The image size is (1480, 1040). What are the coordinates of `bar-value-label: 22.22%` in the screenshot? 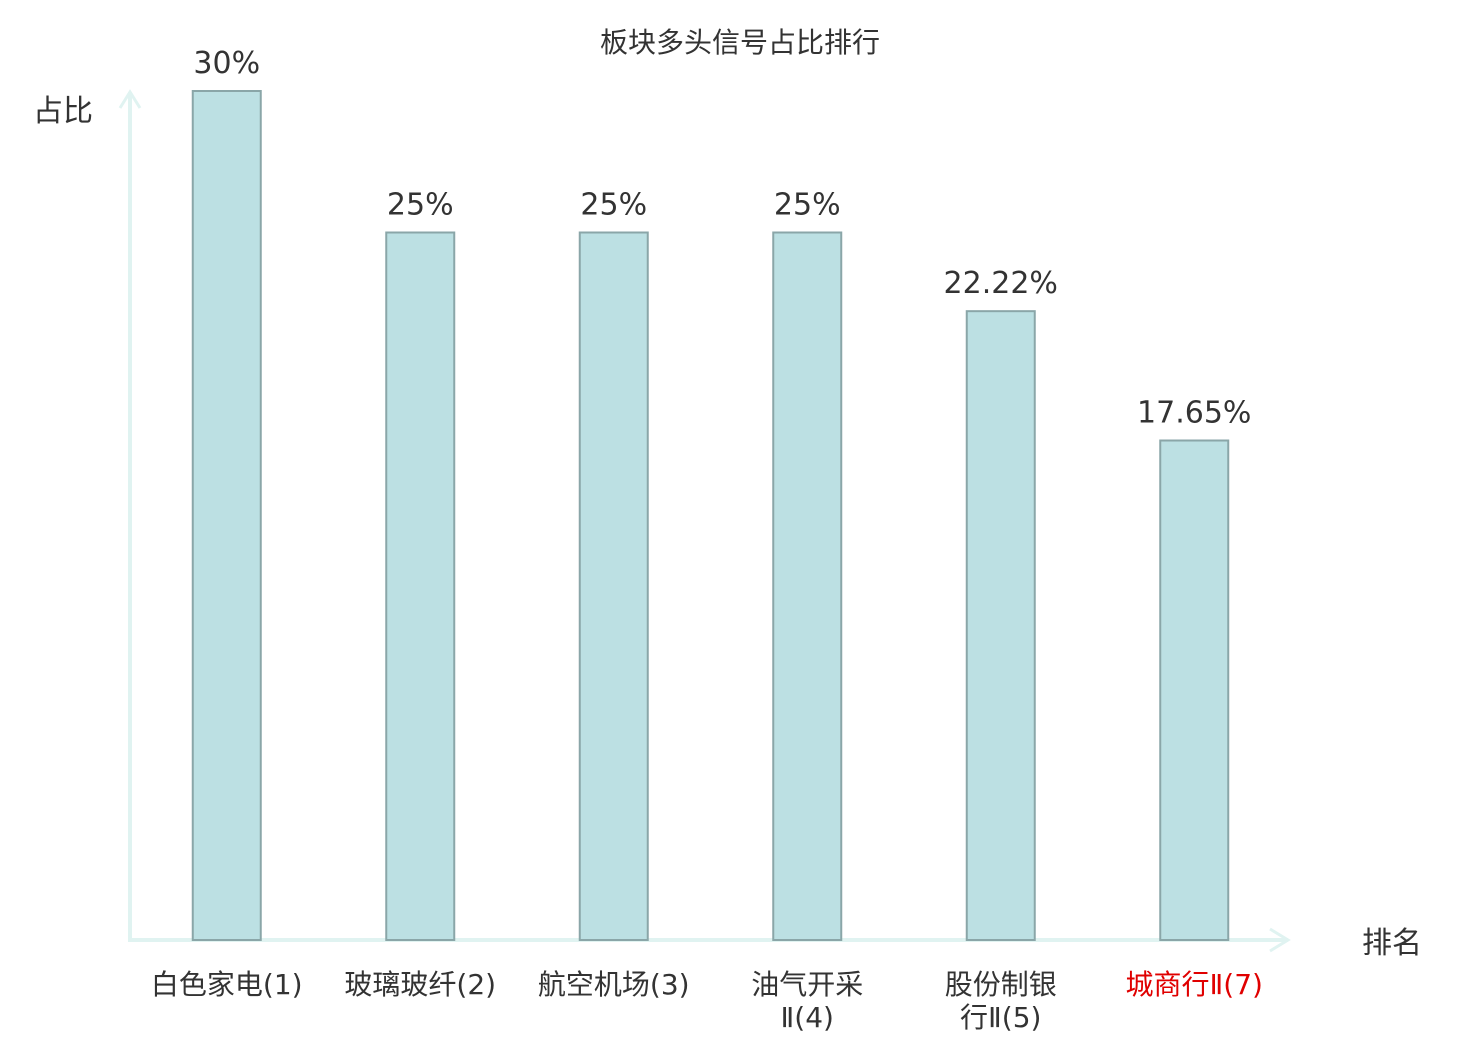 It's located at (1001, 283).